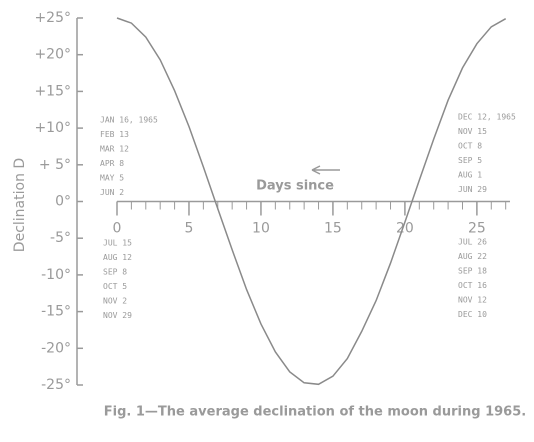  Describe the element at coordinates (472, 285) in the screenshot. I see `date-label: OCT 16` at that location.